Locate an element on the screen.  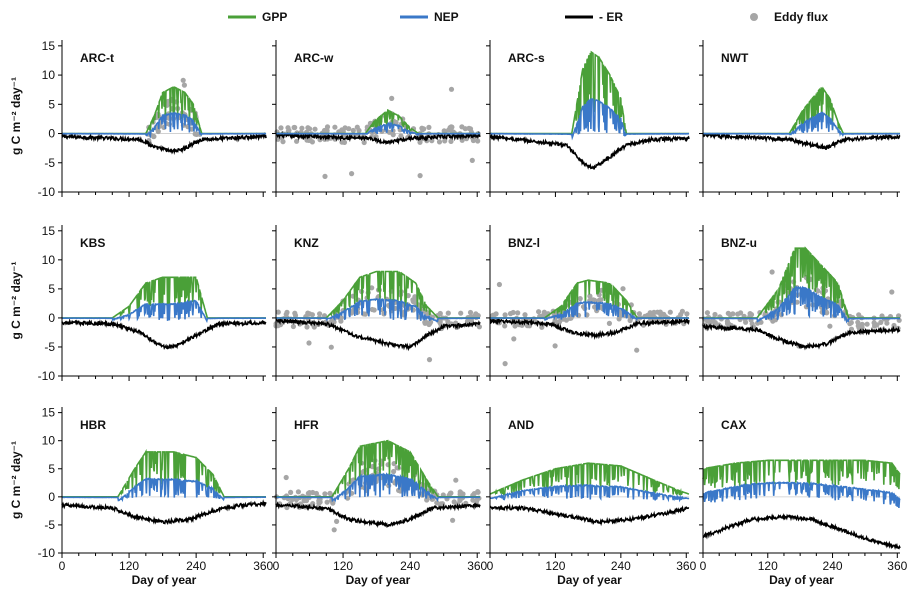
legend-entry-4: Eddy flux is located at coordinates (789, 17).